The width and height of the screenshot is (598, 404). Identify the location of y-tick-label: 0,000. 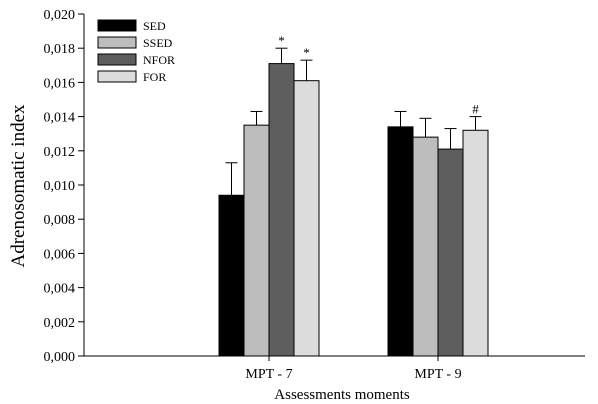
(60, 357).